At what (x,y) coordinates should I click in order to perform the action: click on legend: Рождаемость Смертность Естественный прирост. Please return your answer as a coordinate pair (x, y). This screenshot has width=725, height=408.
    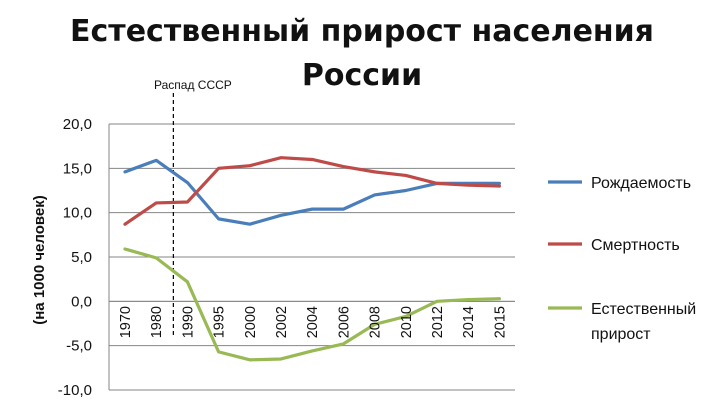
    Looking at the image, I should click on (622, 259).